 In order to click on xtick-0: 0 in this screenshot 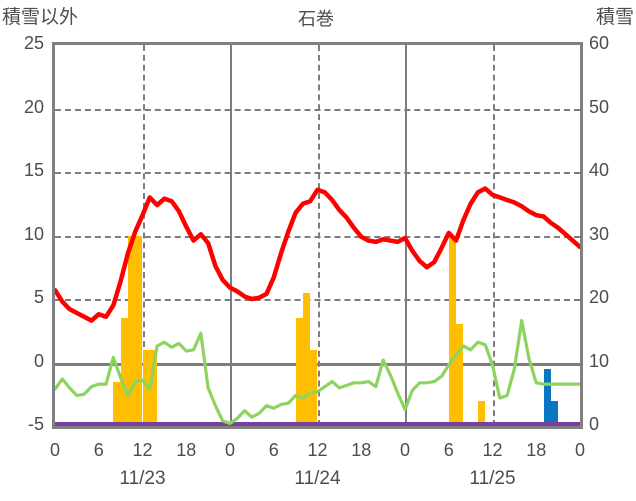, I will do `click(54, 450)`.